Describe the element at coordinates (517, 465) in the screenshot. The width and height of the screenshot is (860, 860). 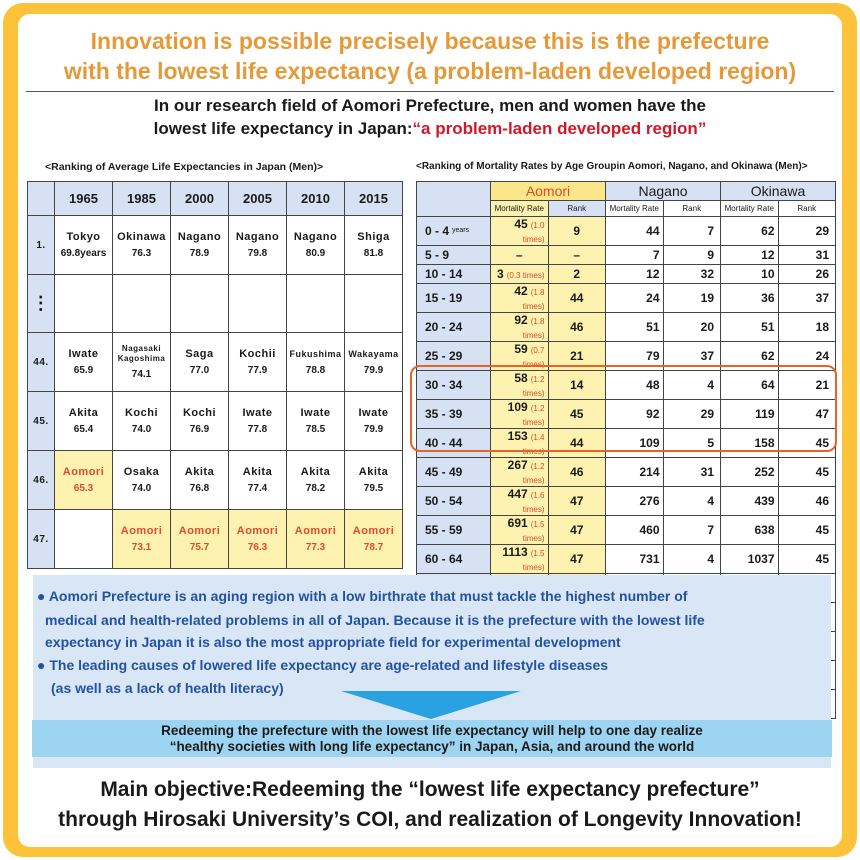
I see `aomori-rate-value: 267` at that location.